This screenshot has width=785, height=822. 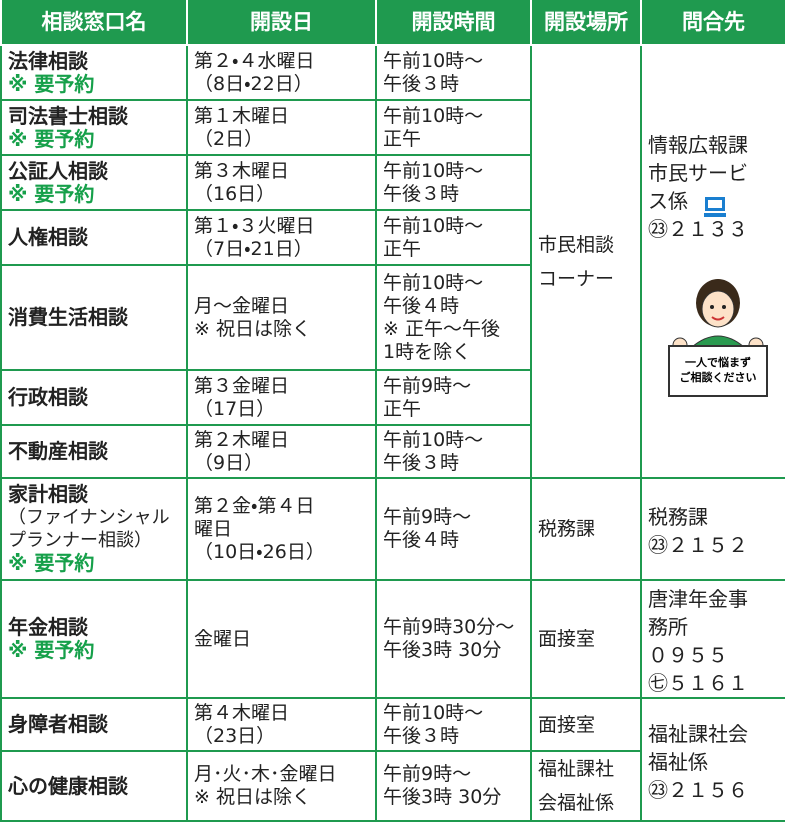 What do you see at coordinates (718, 362) in the screenshot?
I see `sign-text: 一人で悩まず` at bounding box center [718, 362].